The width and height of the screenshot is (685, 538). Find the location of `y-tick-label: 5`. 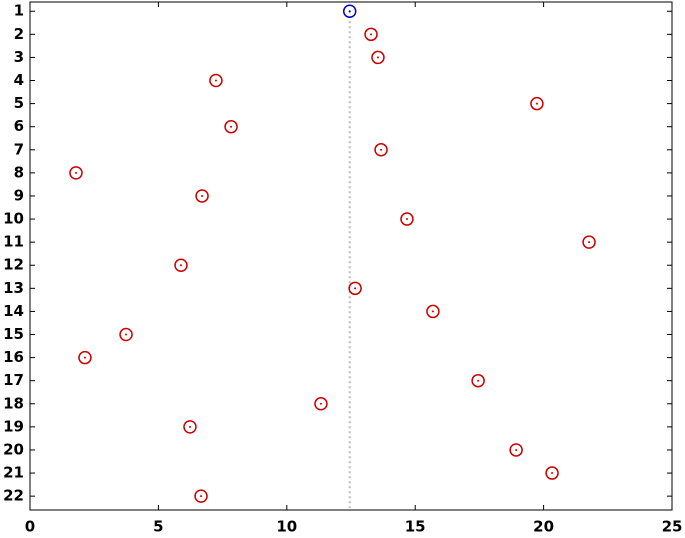

y-tick-label: 5 is located at coordinates (19, 103).